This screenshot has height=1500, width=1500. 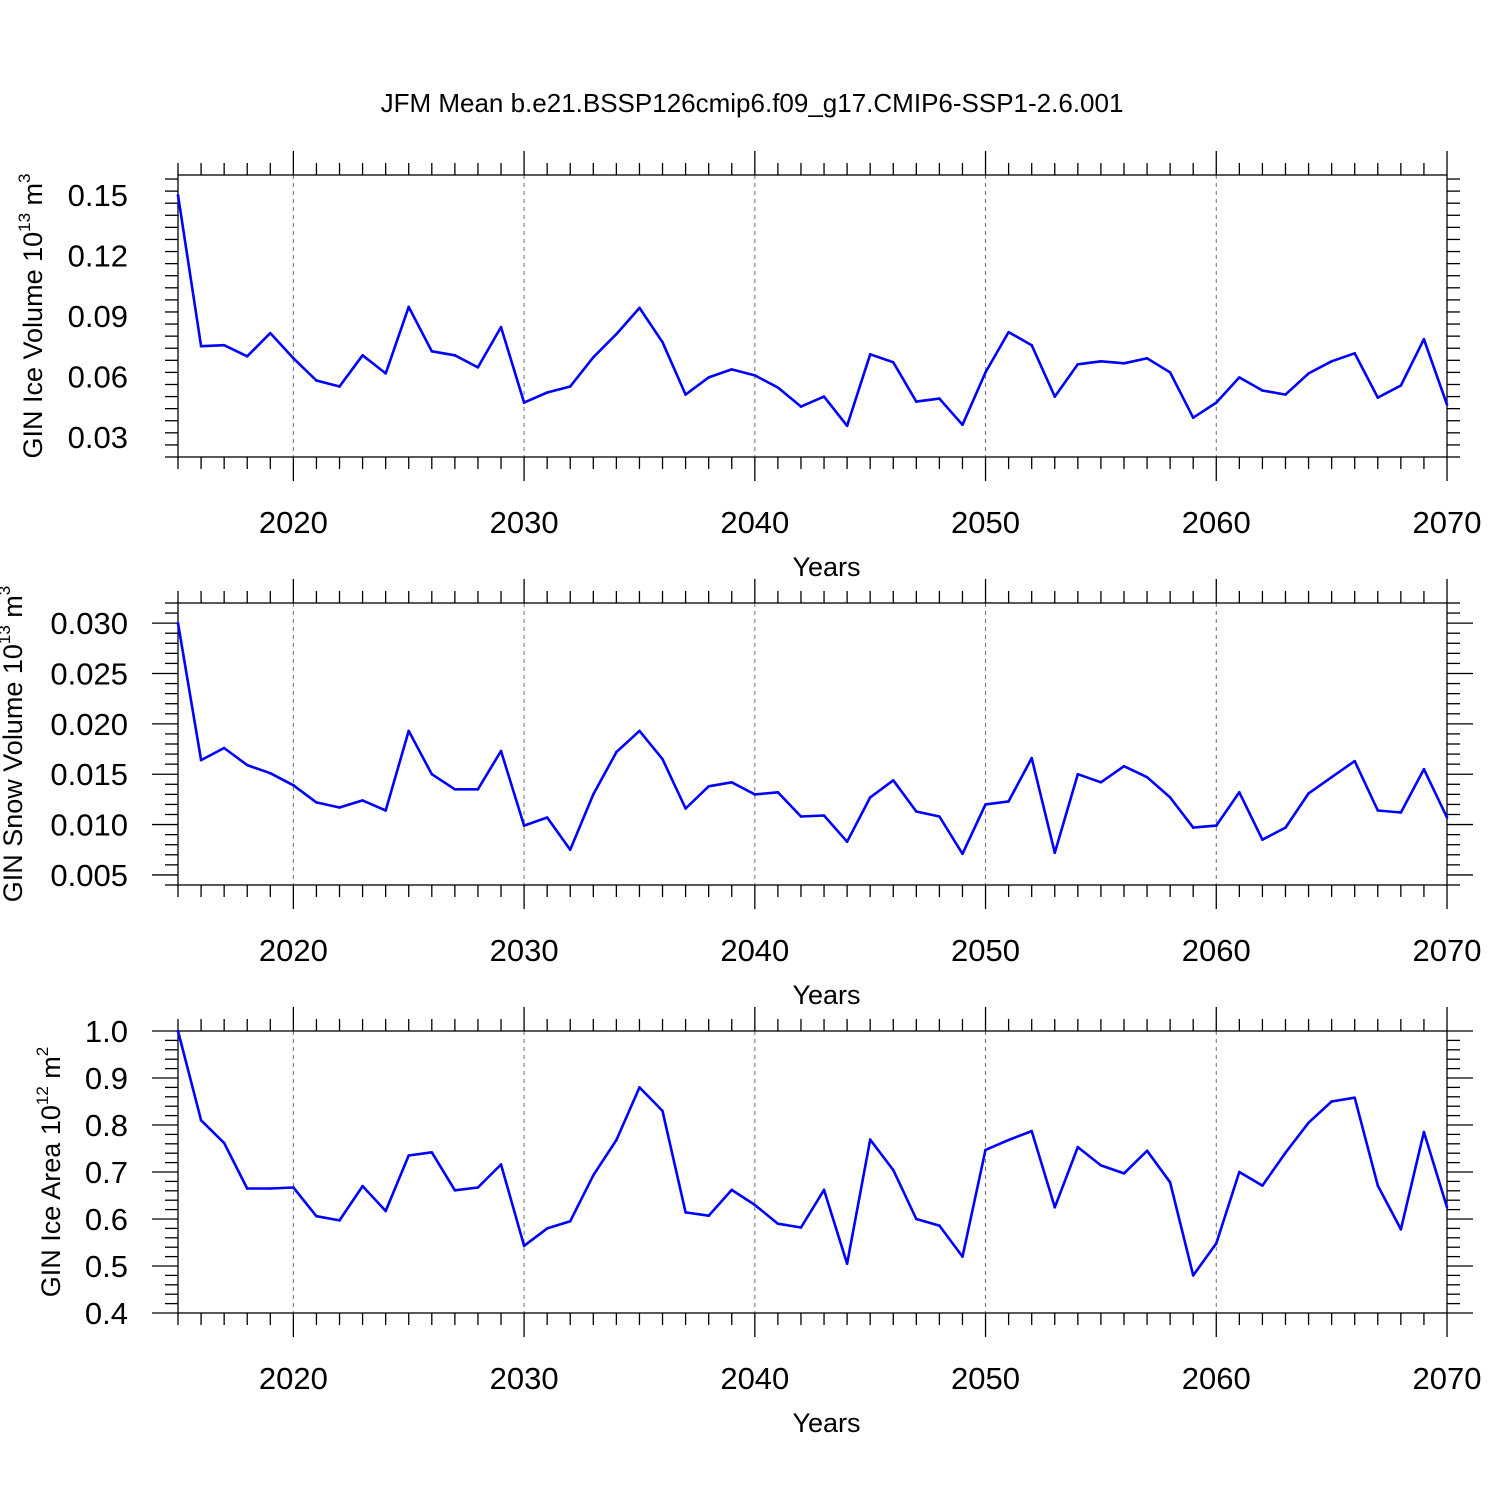 What do you see at coordinates (339, 1220) in the screenshot?
I see `panel-3-point-2022` at bounding box center [339, 1220].